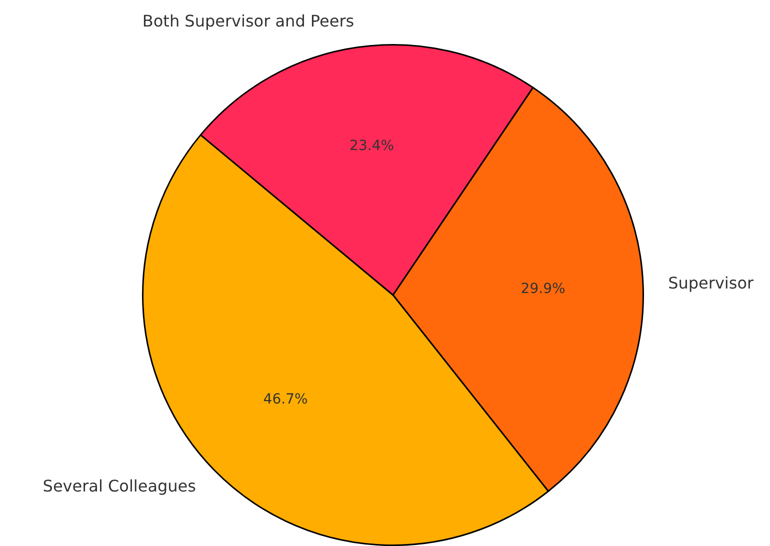 The width and height of the screenshot is (770, 546). I want to click on data-label: 29.9%, so click(543, 288).